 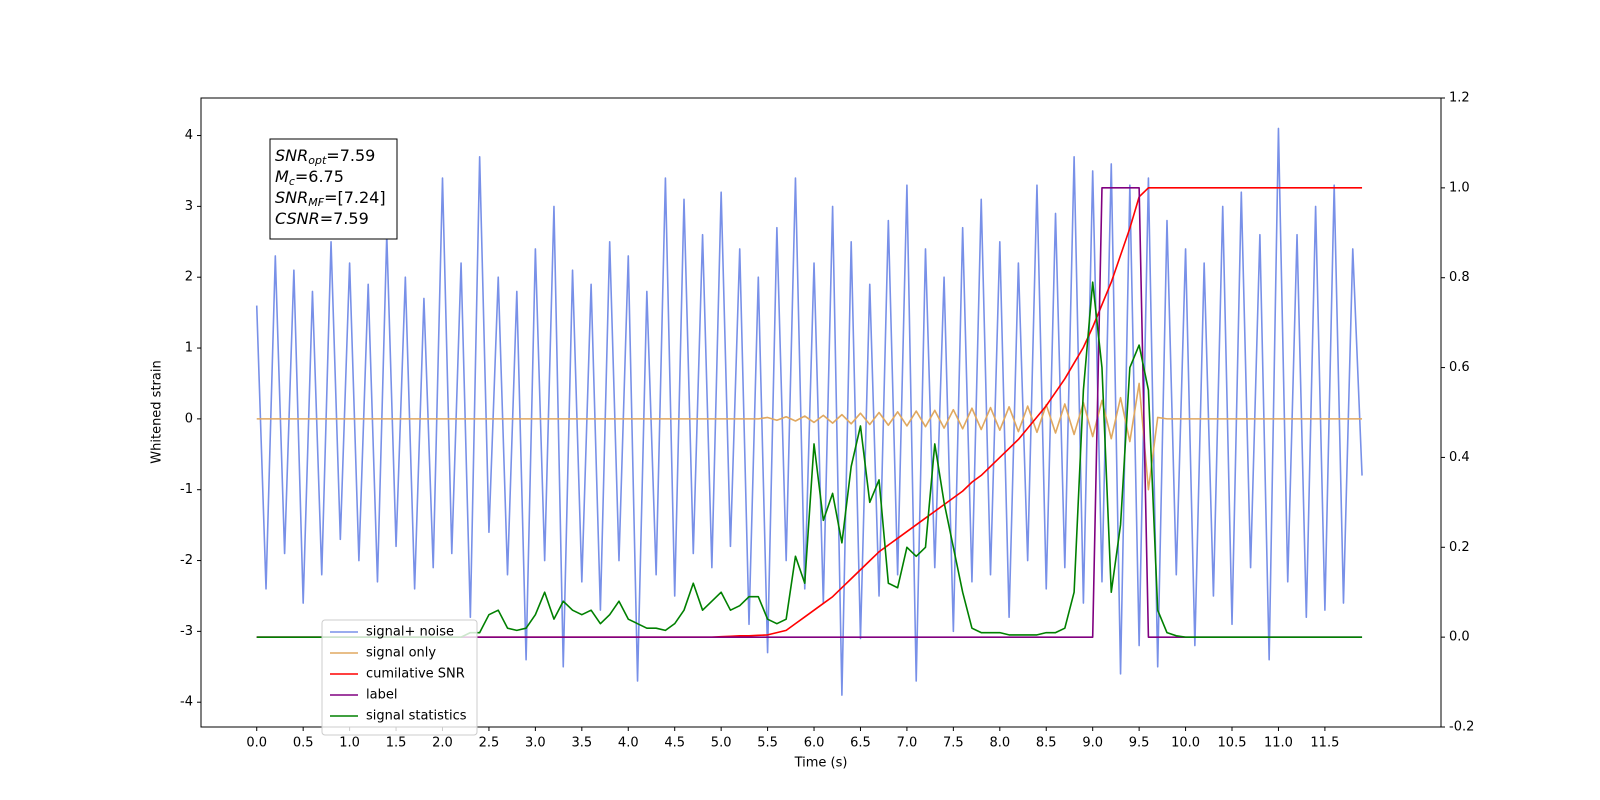 I want to click on x-tick-label: 5.5, so click(x=767, y=743).